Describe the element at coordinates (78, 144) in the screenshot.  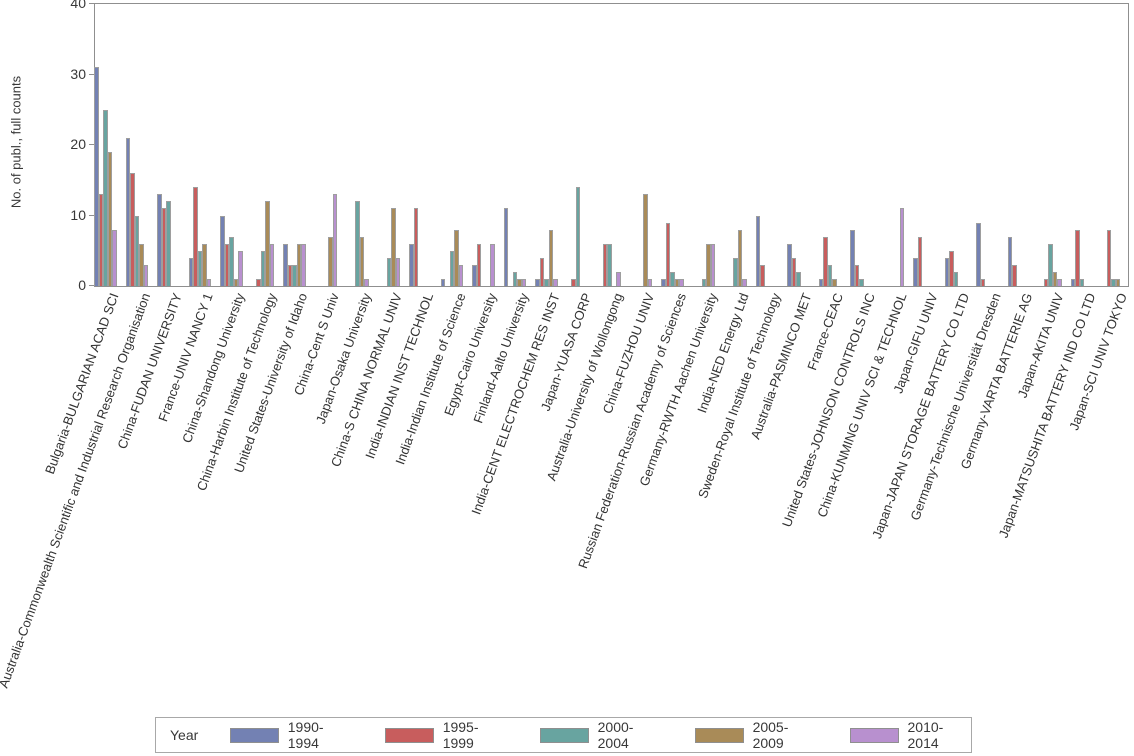
I see `y-axis-tick-label: 20` at that location.